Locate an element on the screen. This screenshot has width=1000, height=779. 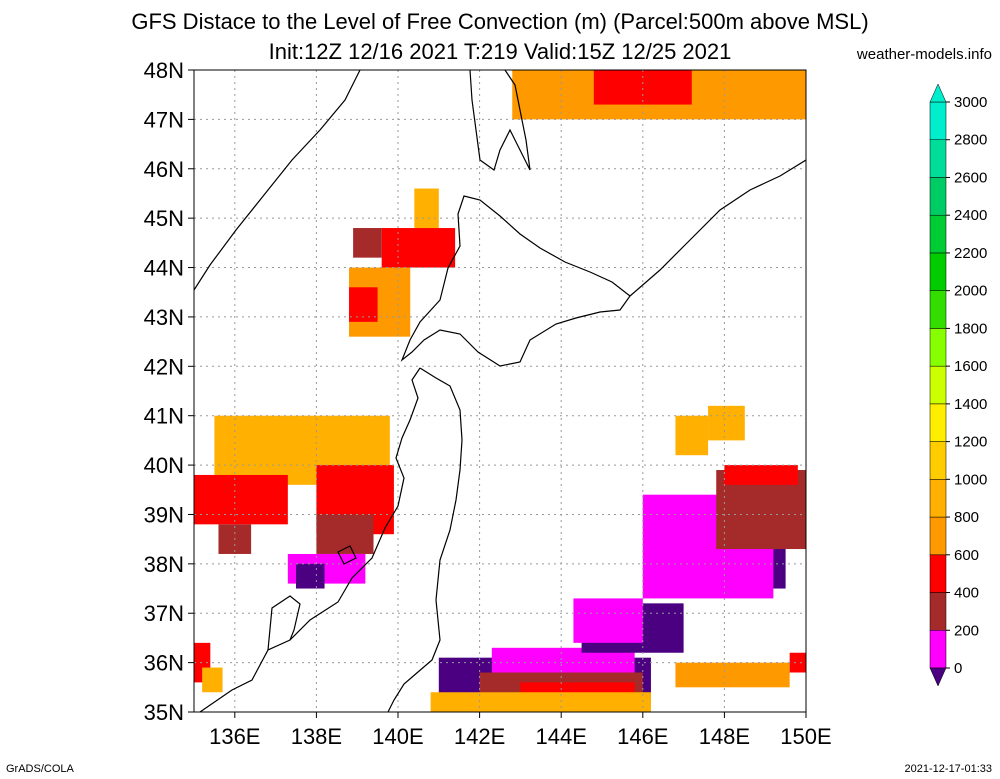
coastline-sakhalin is located at coordinates (500, 120).